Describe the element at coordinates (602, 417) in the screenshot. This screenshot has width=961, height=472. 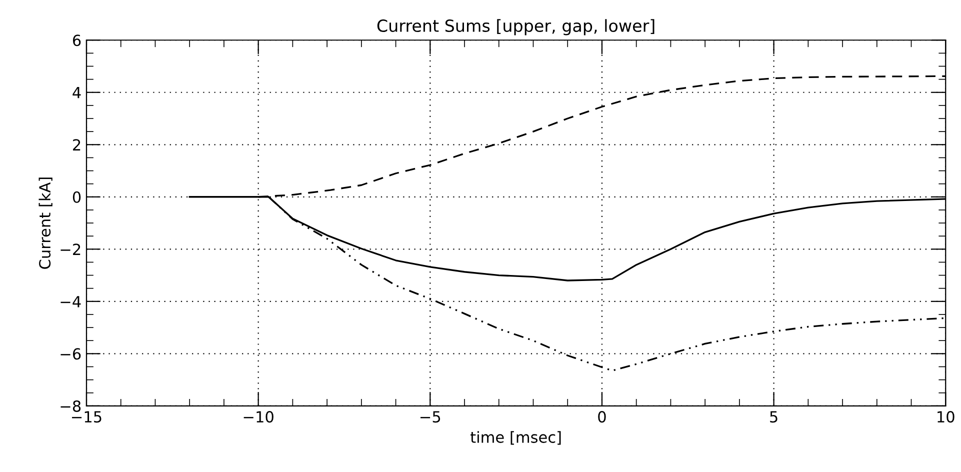
I see `x-tick-label: 0` at that location.